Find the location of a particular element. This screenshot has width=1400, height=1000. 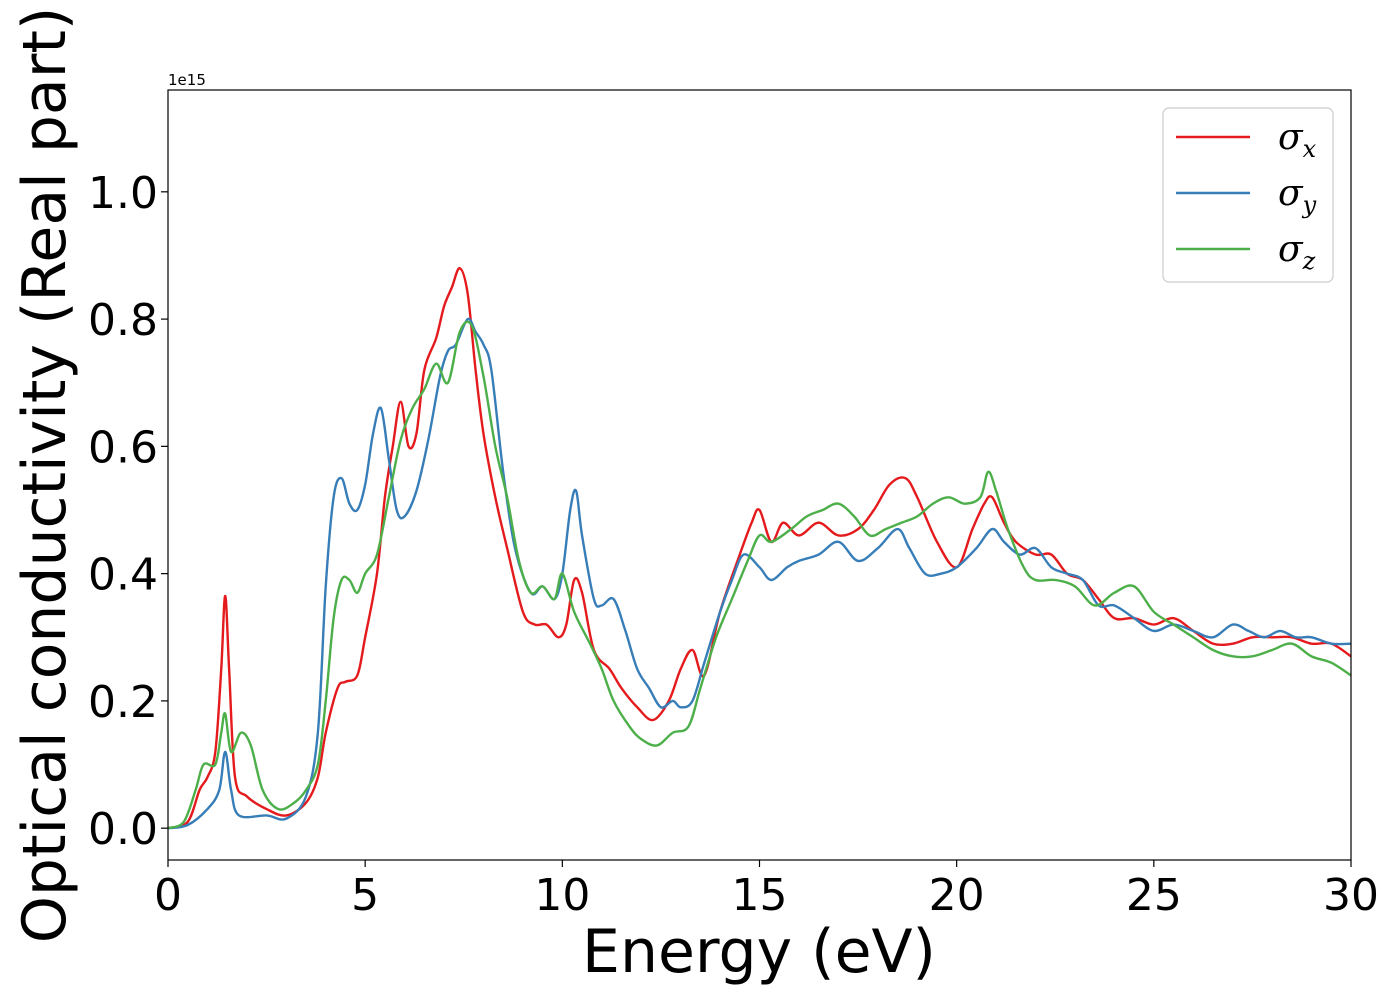

legend-label-y: σy is located at coordinates (1297, 196).